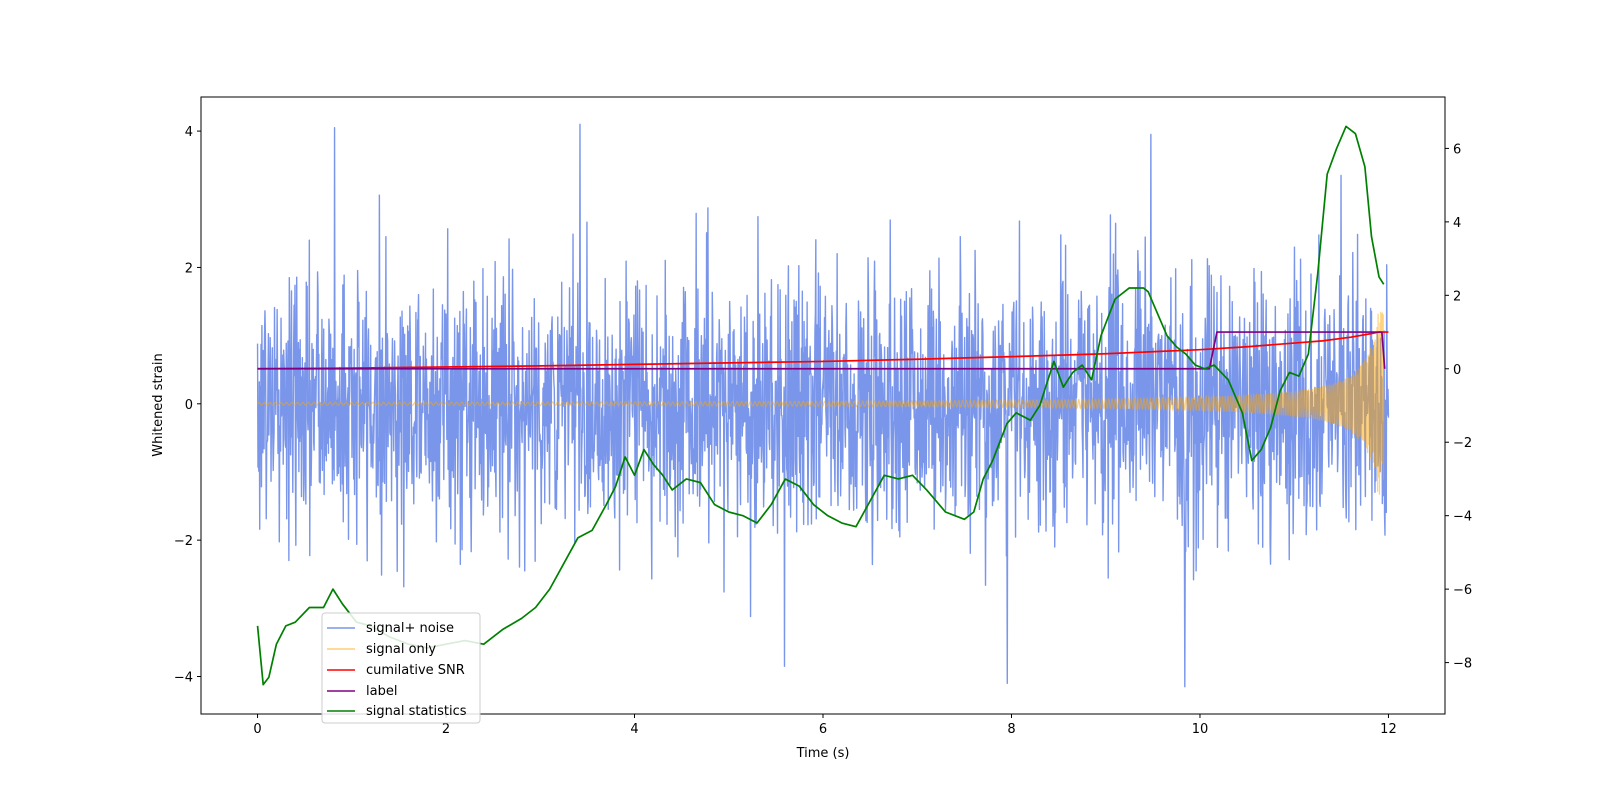  What do you see at coordinates (415, 670) in the screenshot?
I see `legend-label-cumilative-snr: cumilative SNR` at bounding box center [415, 670].